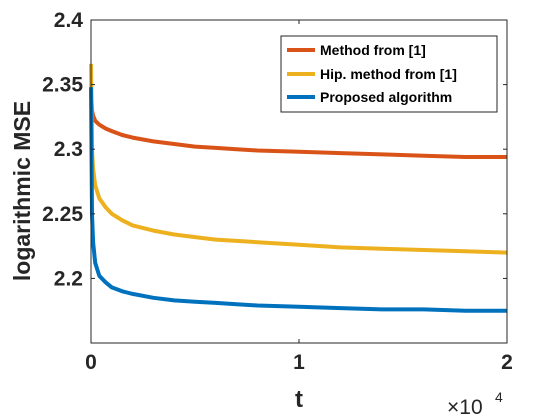 This screenshot has width=560, height=420. What do you see at coordinates (507, 362) in the screenshot?
I see `x-tick-label: 2` at bounding box center [507, 362].